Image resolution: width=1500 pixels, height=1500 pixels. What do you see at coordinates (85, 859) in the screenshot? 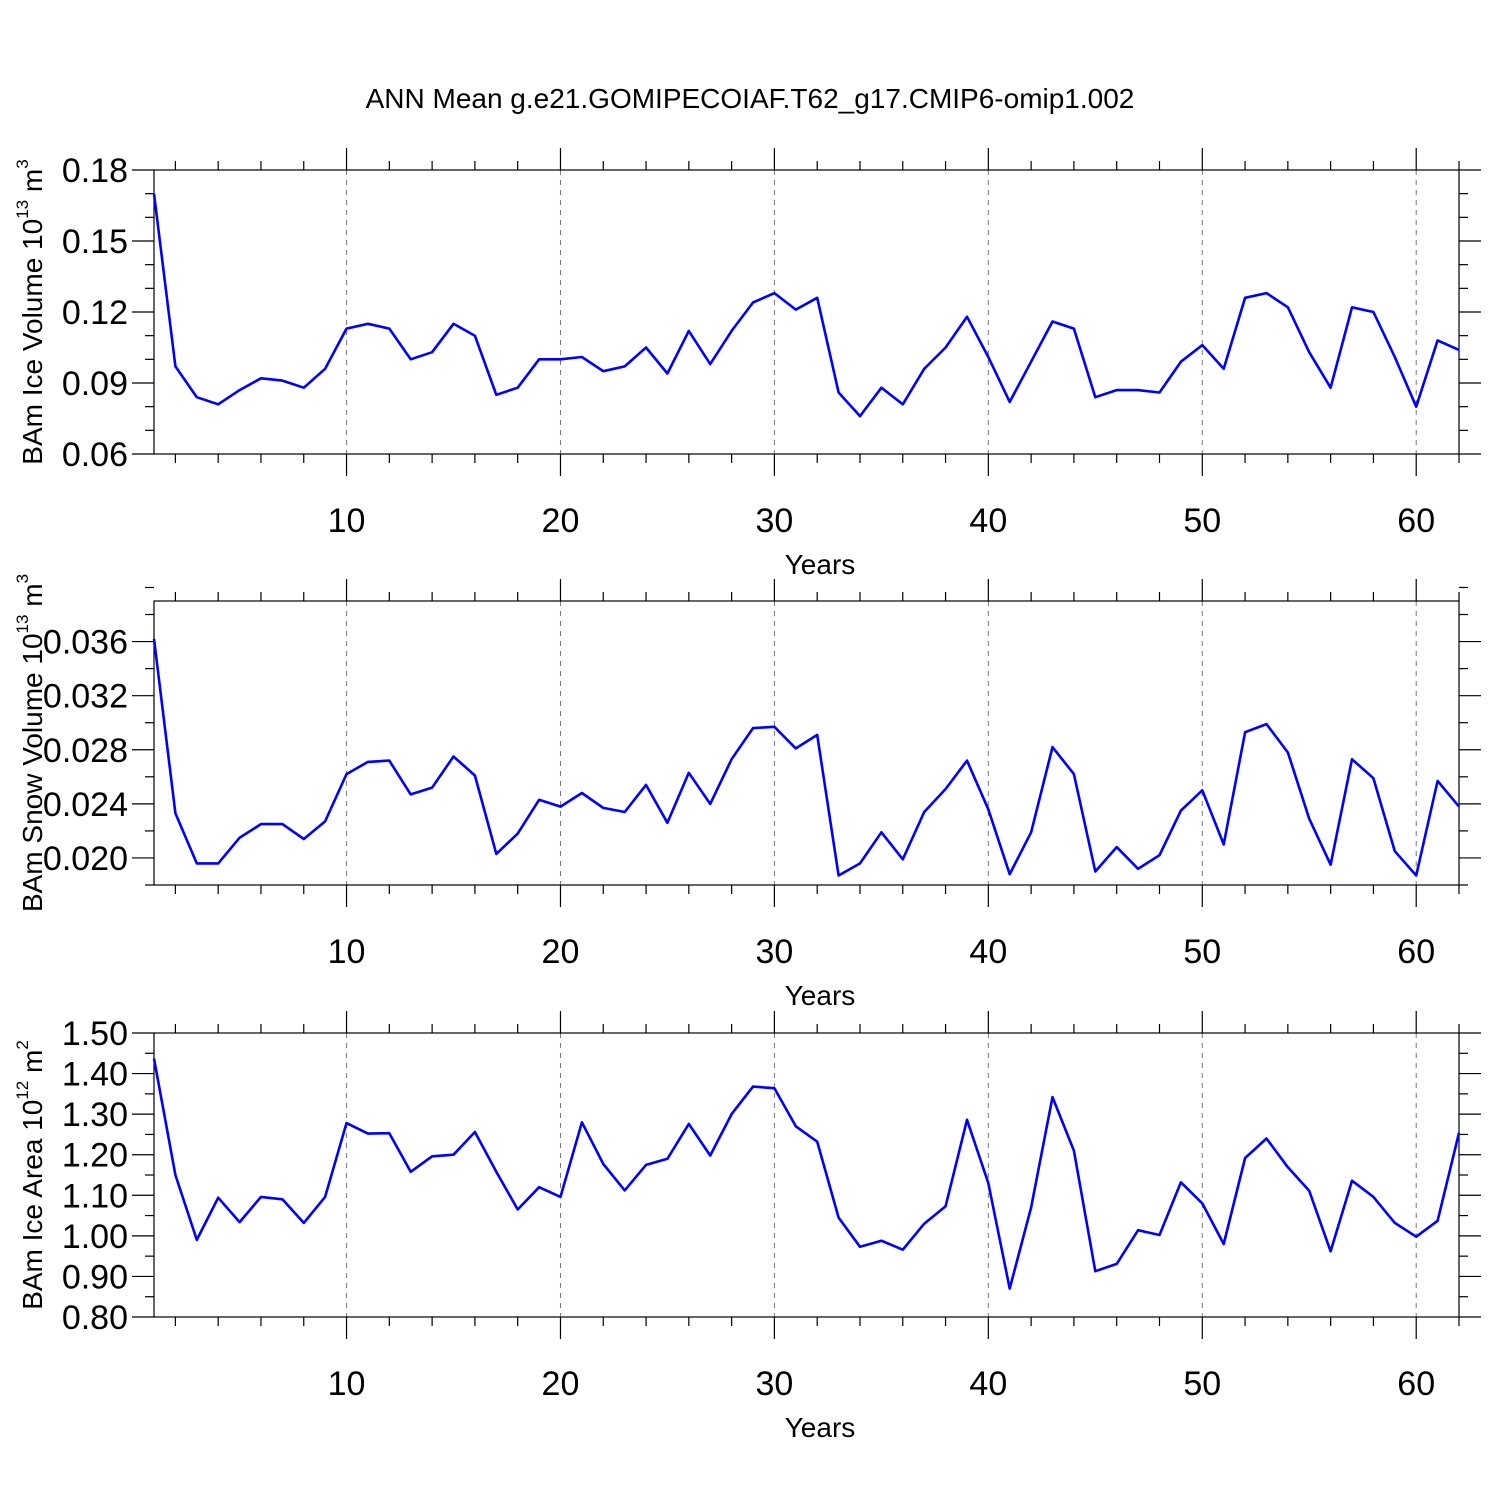
I see `y-tick-label: 0.020` at bounding box center [85, 859].